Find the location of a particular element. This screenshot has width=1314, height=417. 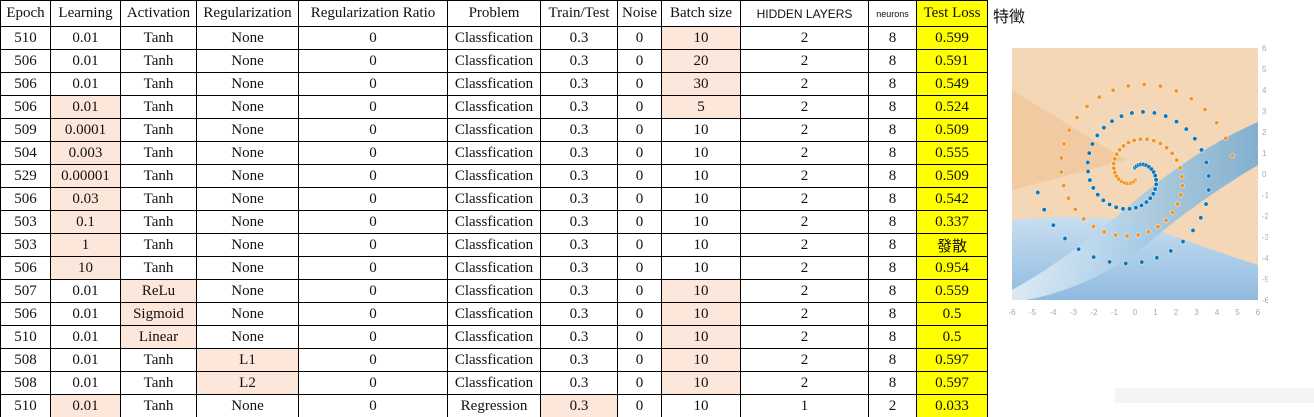

cell-test-loss: 0.549 is located at coordinates (952, 84).